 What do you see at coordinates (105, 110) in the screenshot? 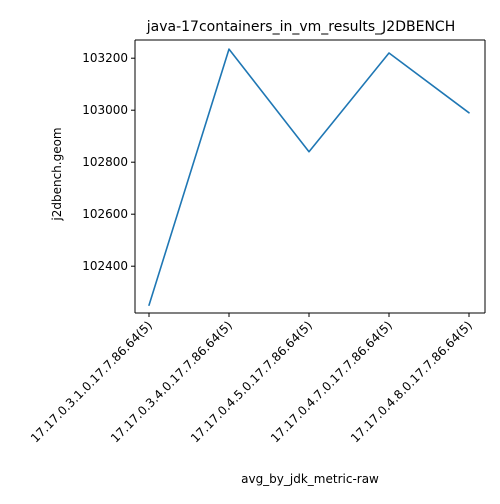
I see `y-tick-label: 103000` at bounding box center [105, 110].